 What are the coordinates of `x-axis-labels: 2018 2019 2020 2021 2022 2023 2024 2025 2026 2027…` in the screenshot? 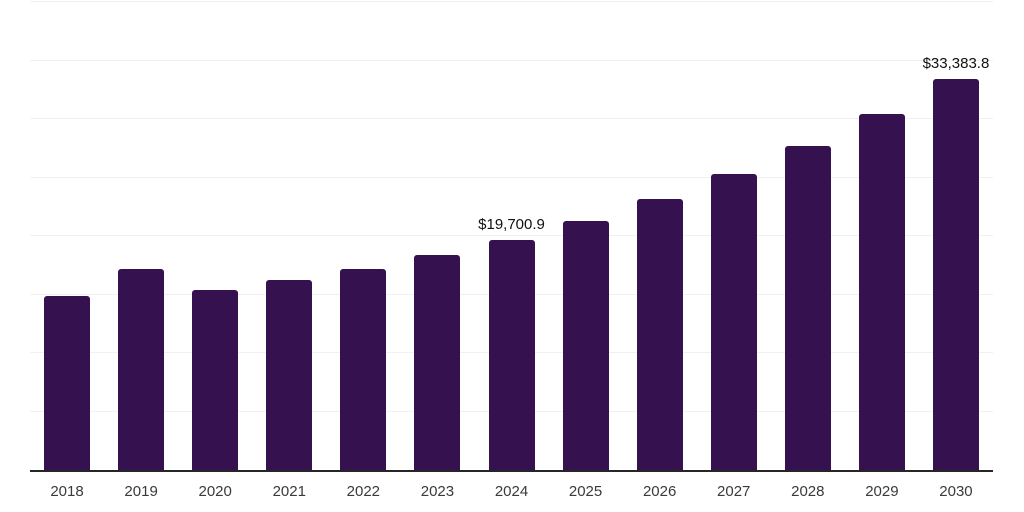 It's located at (511, 492).